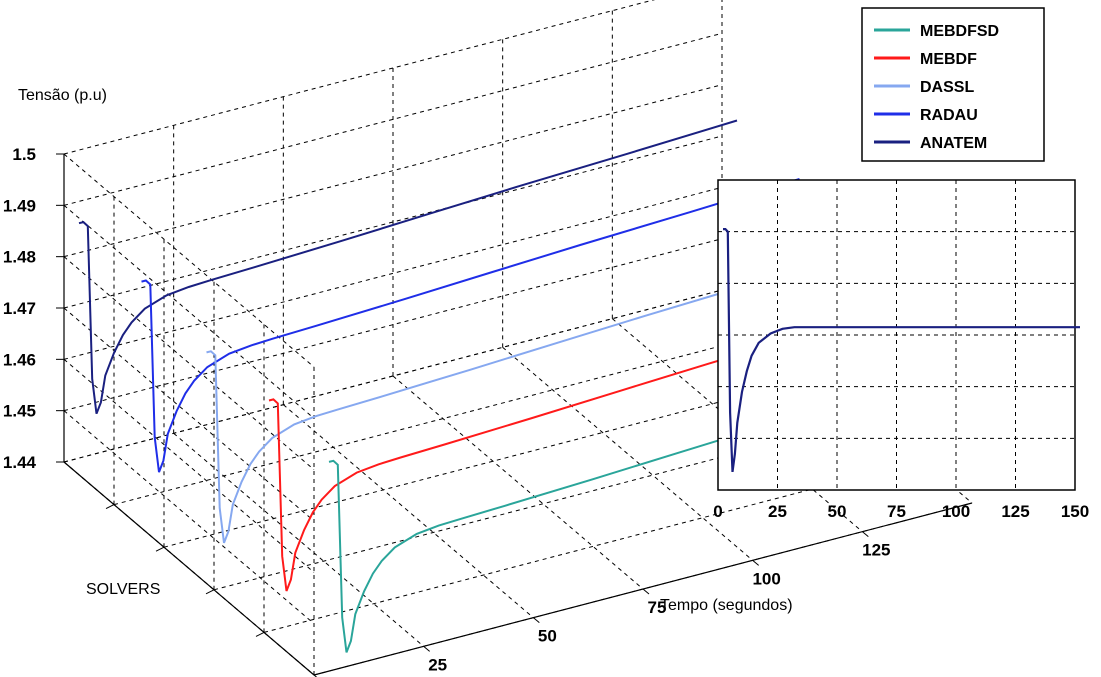 The height and width of the screenshot is (677, 1101). What do you see at coordinates (19, 359) in the screenshot?
I see `y-tick-label: 1.46` at bounding box center [19, 359].